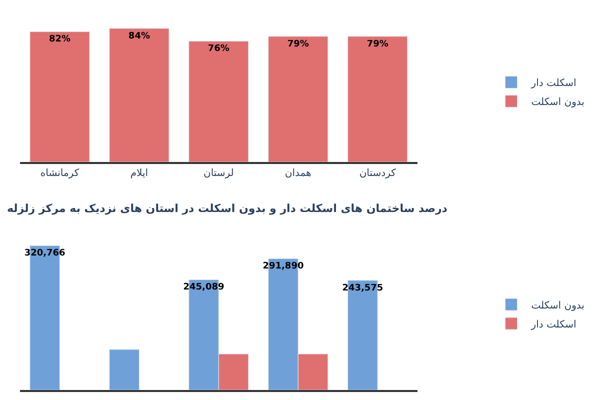  I want to click on x-tick-label: کرمانشاه, so click(60, 173).